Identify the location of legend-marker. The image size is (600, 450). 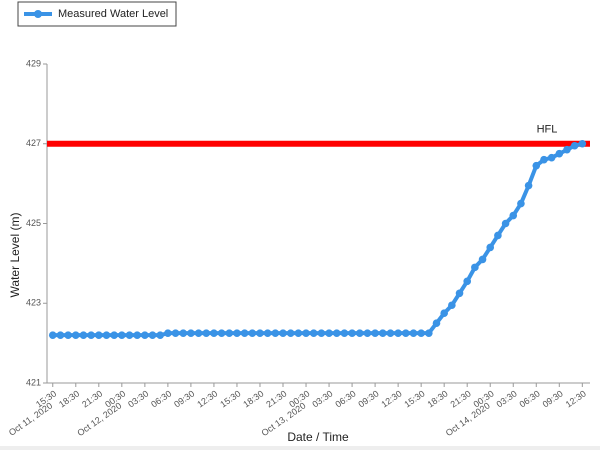
(38, 14).